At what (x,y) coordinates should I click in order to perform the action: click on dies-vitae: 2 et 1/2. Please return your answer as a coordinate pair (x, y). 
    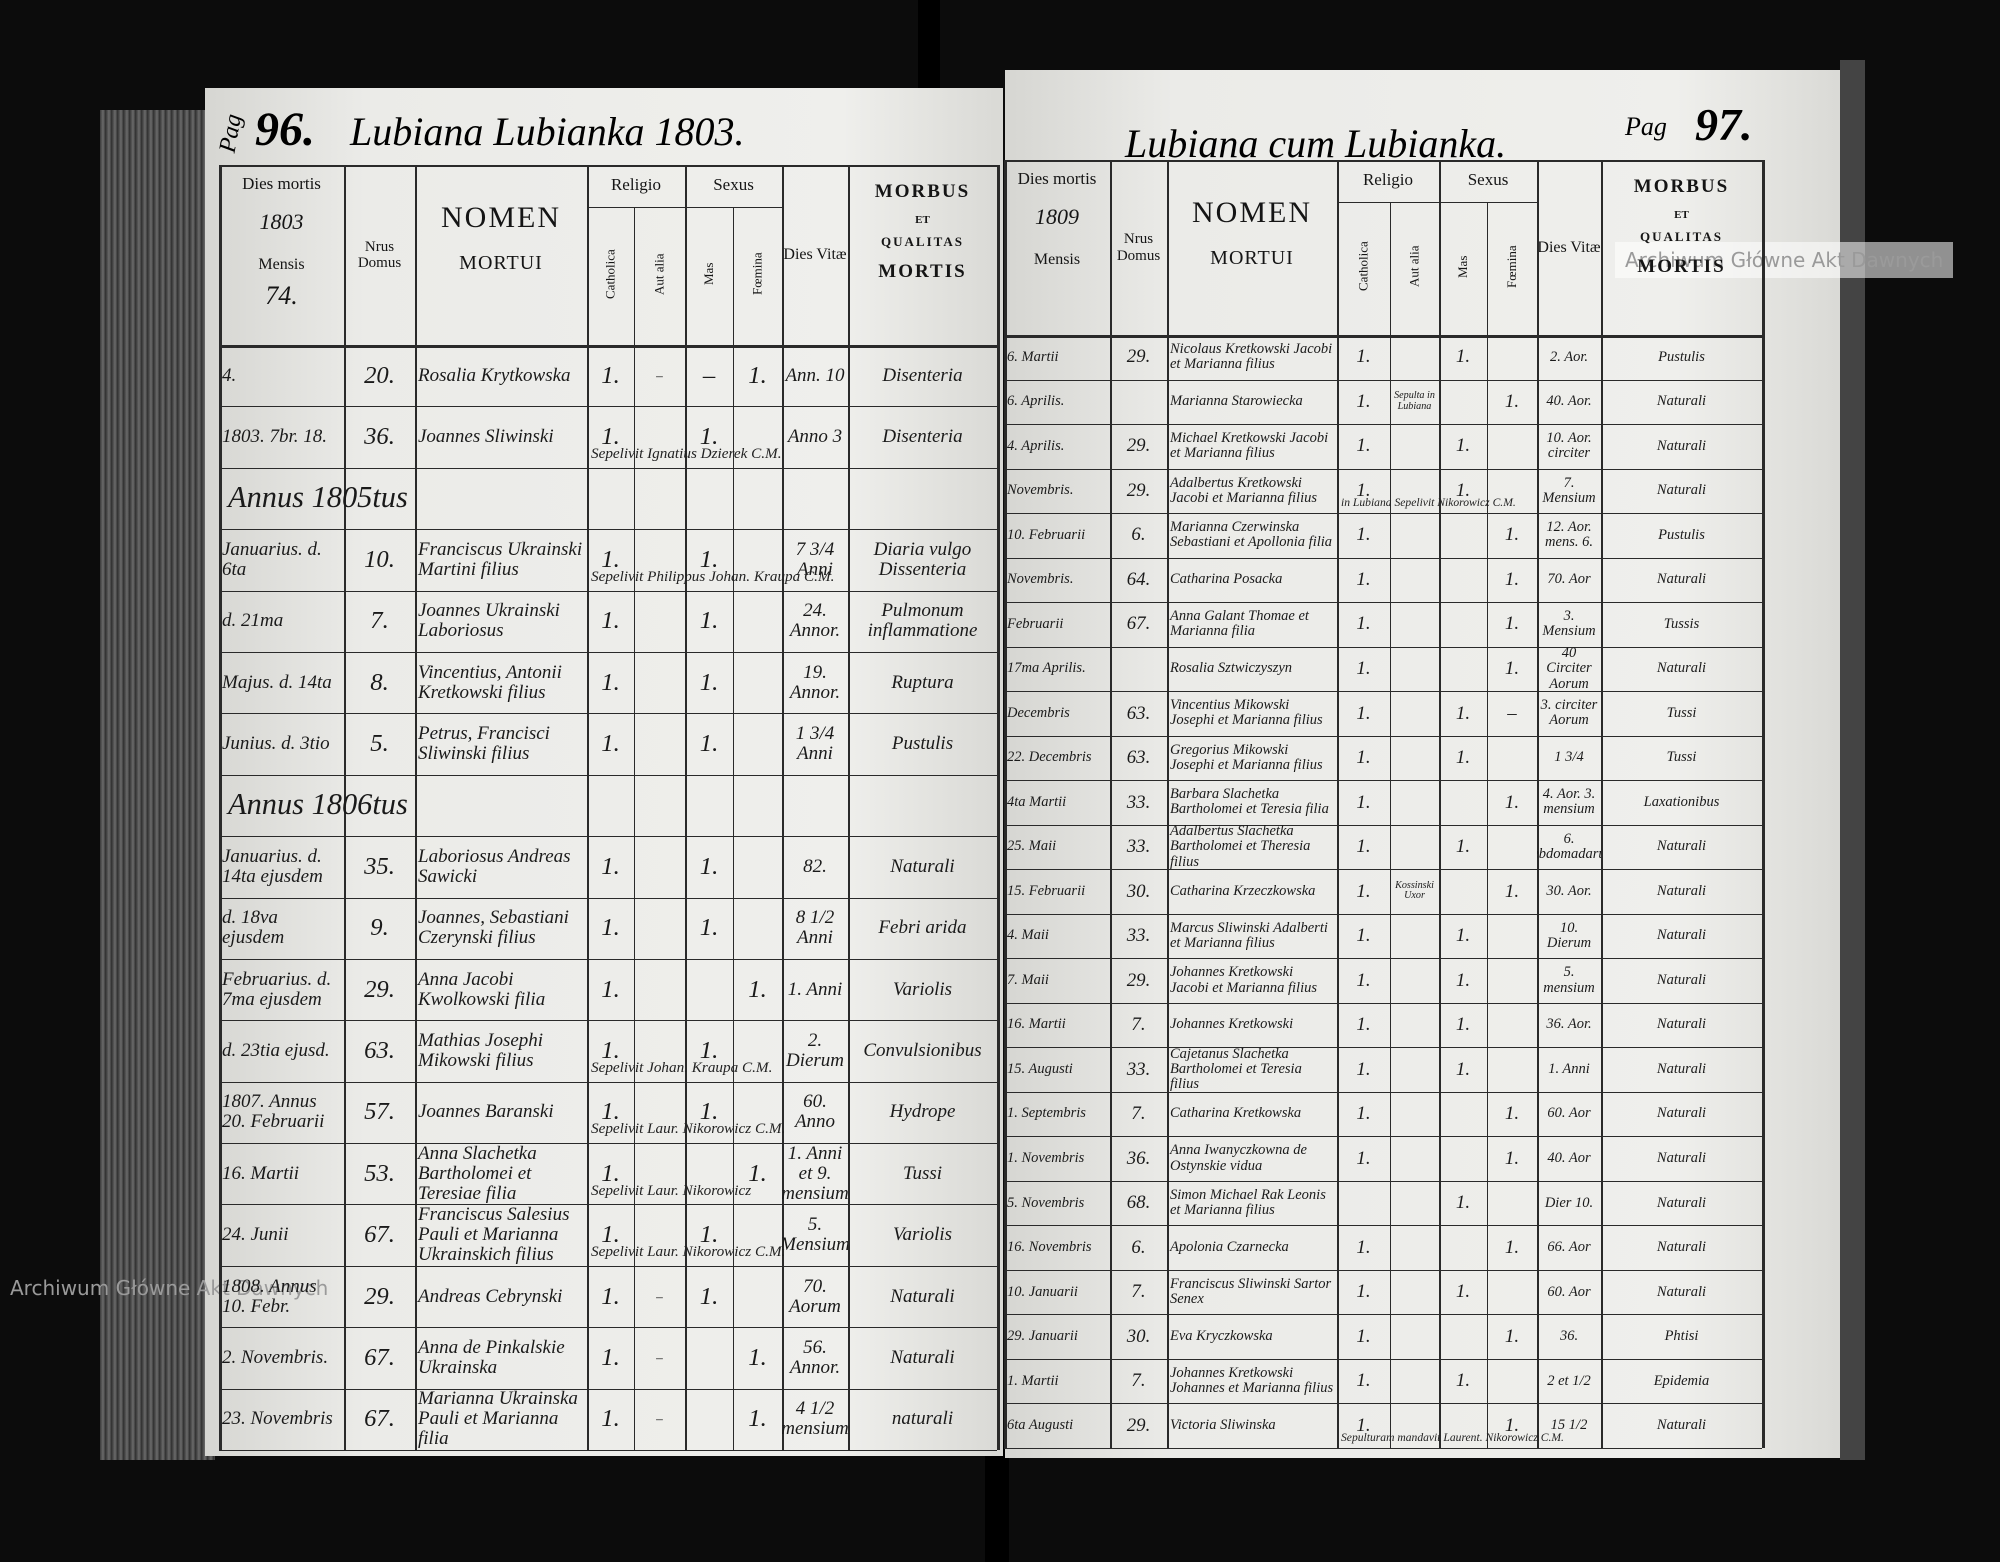
    Looking at the image, I should click on (1569, 1380).